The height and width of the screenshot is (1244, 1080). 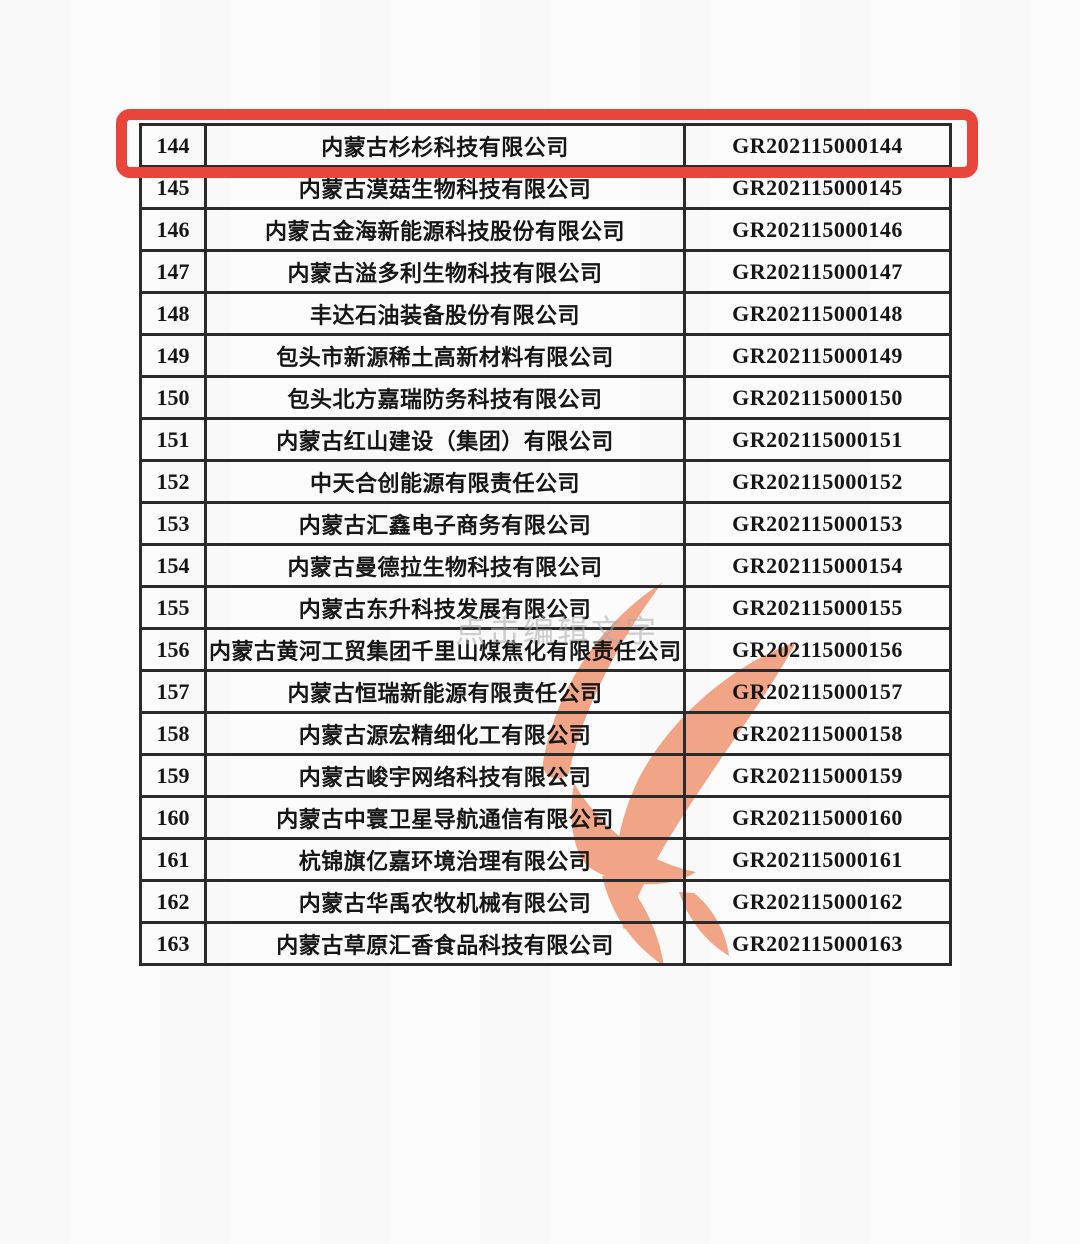 I want to click on certificate-number-cell: GR202115000154, so click(x=817, y=565).